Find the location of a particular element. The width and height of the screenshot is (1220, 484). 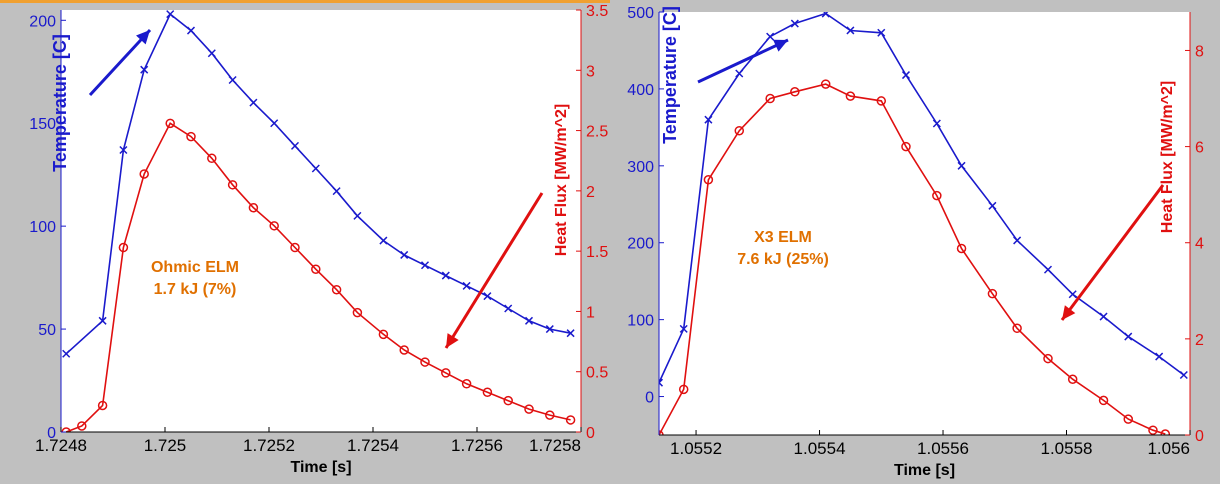

panel-1-x-tick-label: 1.725 is located at coordinates (165, 445).